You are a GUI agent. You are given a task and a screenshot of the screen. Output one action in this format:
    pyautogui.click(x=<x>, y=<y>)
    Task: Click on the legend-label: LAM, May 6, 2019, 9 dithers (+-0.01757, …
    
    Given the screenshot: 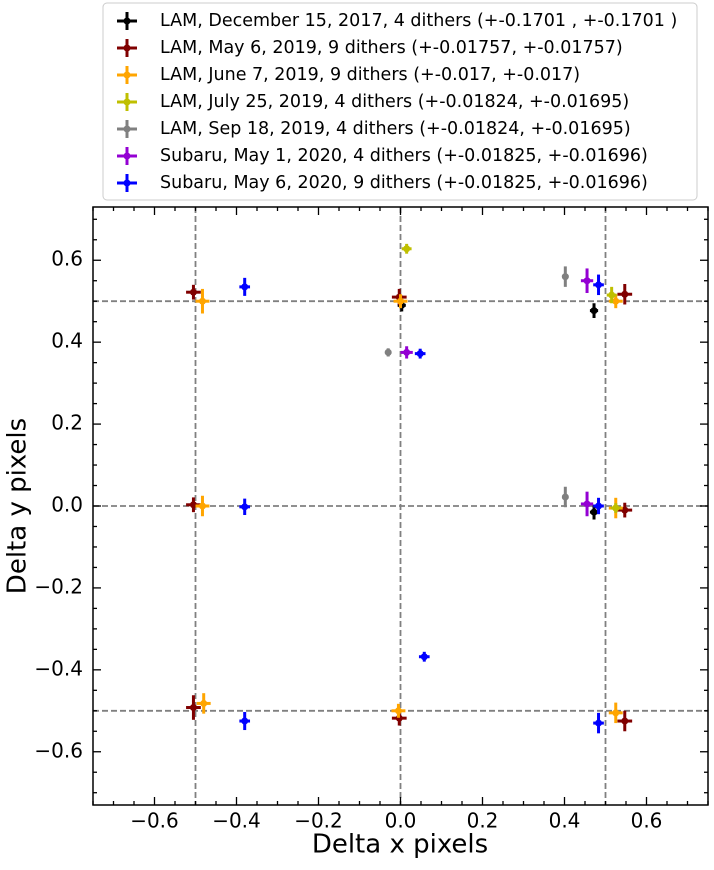 What is the action you would take?
    pyautogui.click(x=391, y=48)
    